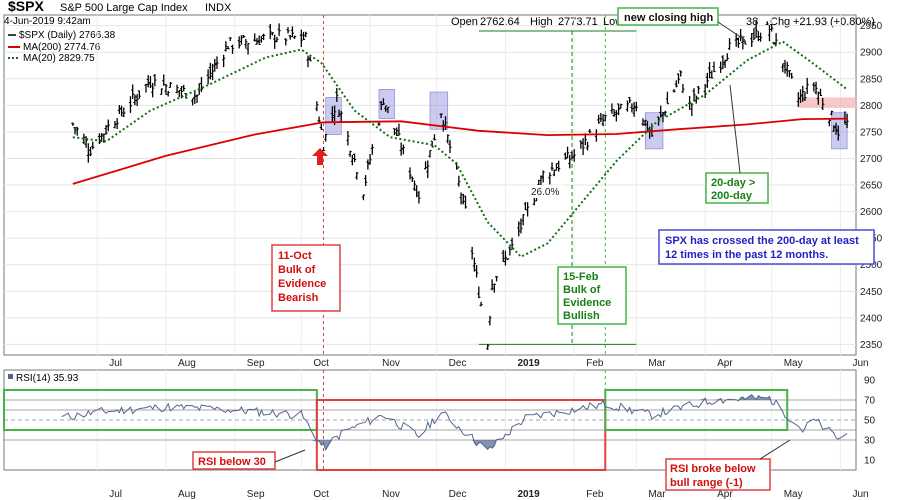 This screenshot has width=900, height=500. What do you see at coordinates (67, 35) in the screenshot?
I see `legend-price: $SPX (Daily) 2766.38` at bounding box center [67, 35].